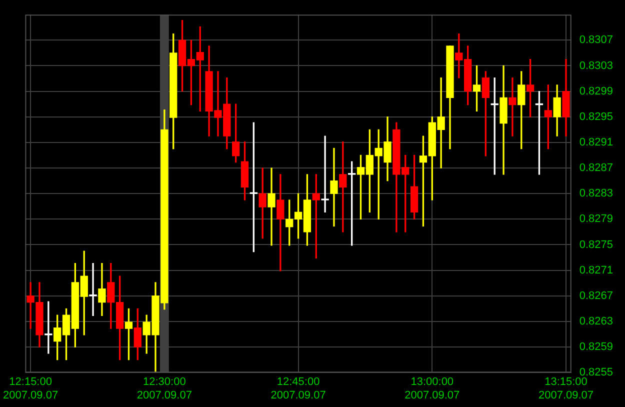 This screenshot has height=407, width=625. Describe the element at coordinates (566, 389) in the screenshot. I see `x-tick-label: 13:15:00 2007.09.07` at that location.